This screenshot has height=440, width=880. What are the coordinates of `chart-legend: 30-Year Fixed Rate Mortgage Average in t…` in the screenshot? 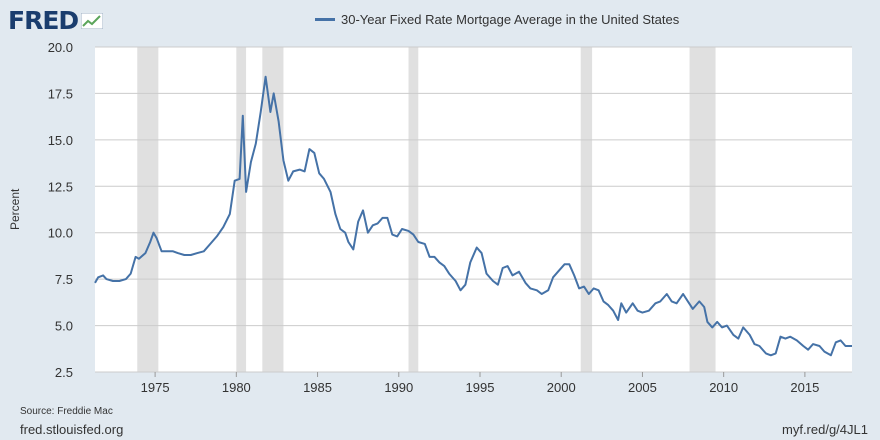 It's located at (497, 19).